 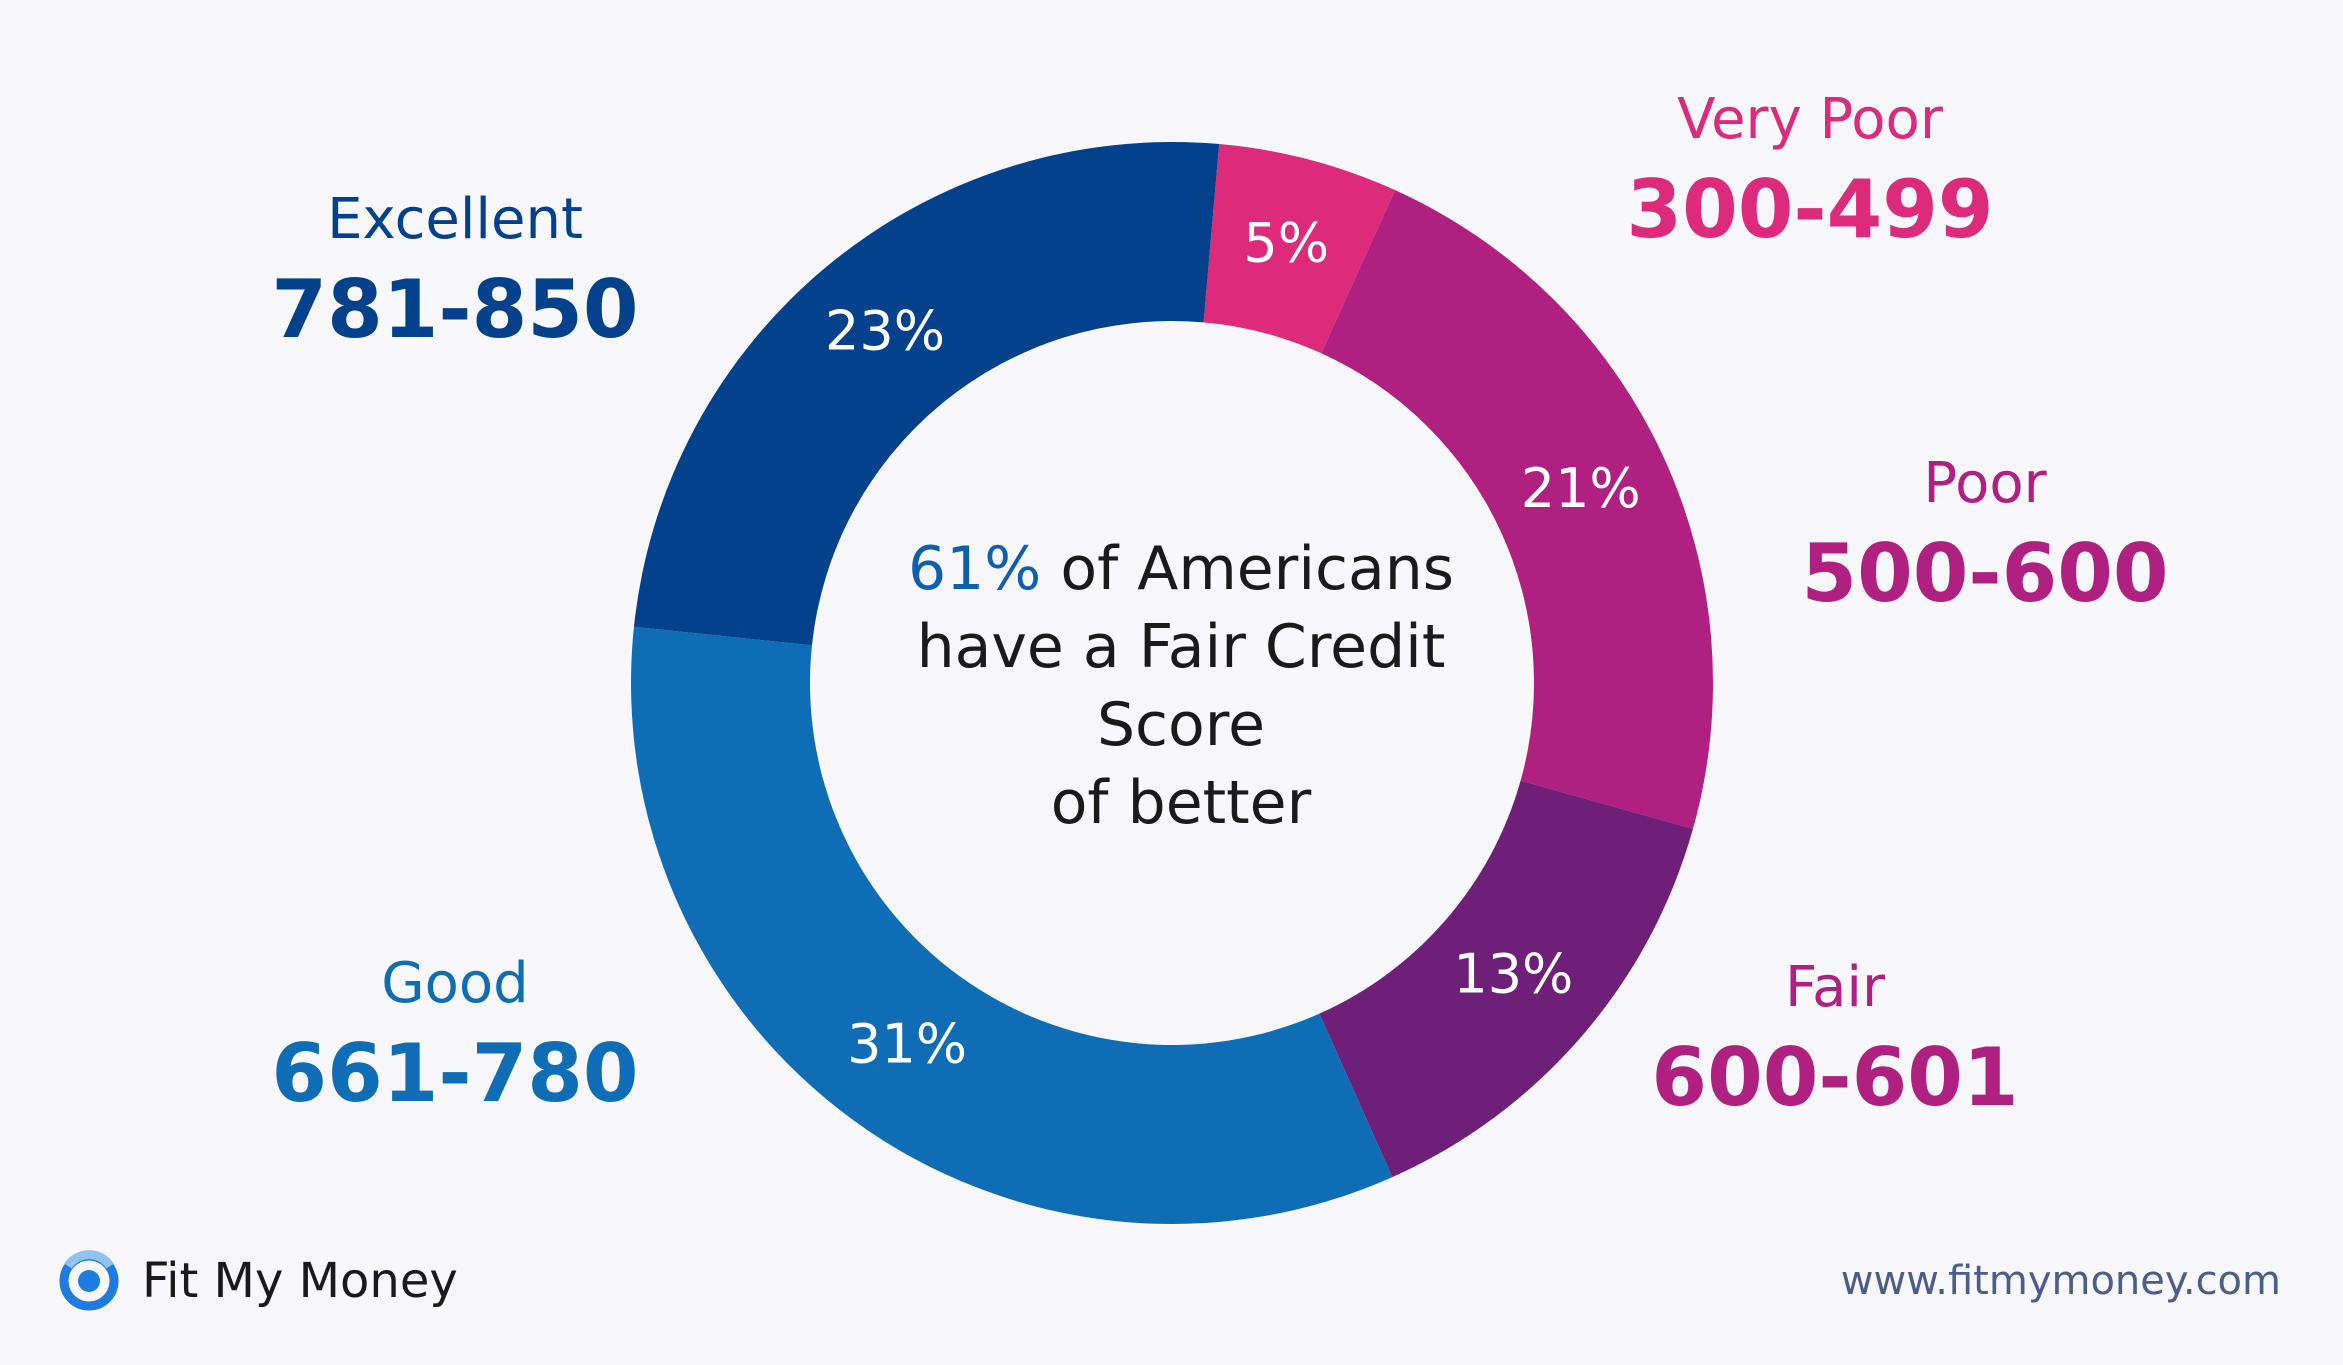 I want to click on category-good-range: 661-780, so click(x=455, y=1073).